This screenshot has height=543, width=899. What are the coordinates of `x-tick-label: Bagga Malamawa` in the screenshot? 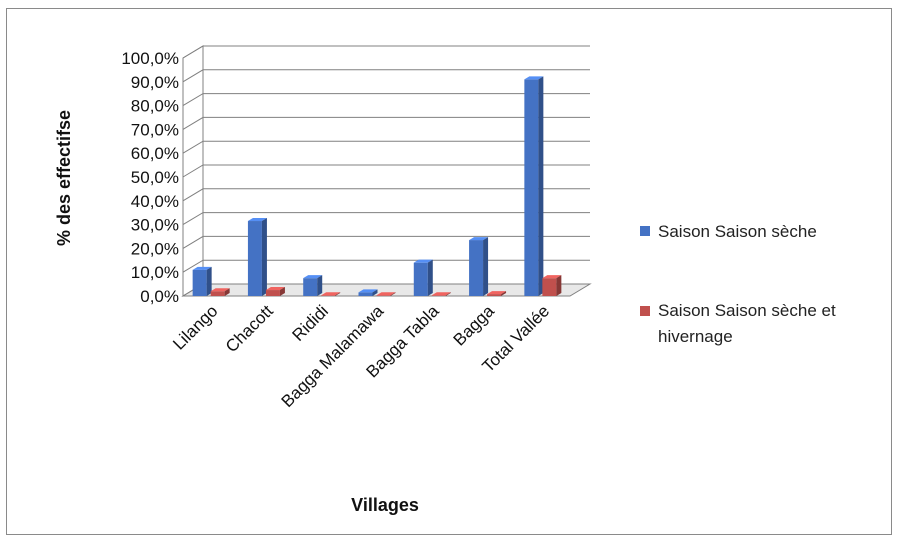 It's located at (333, 356).